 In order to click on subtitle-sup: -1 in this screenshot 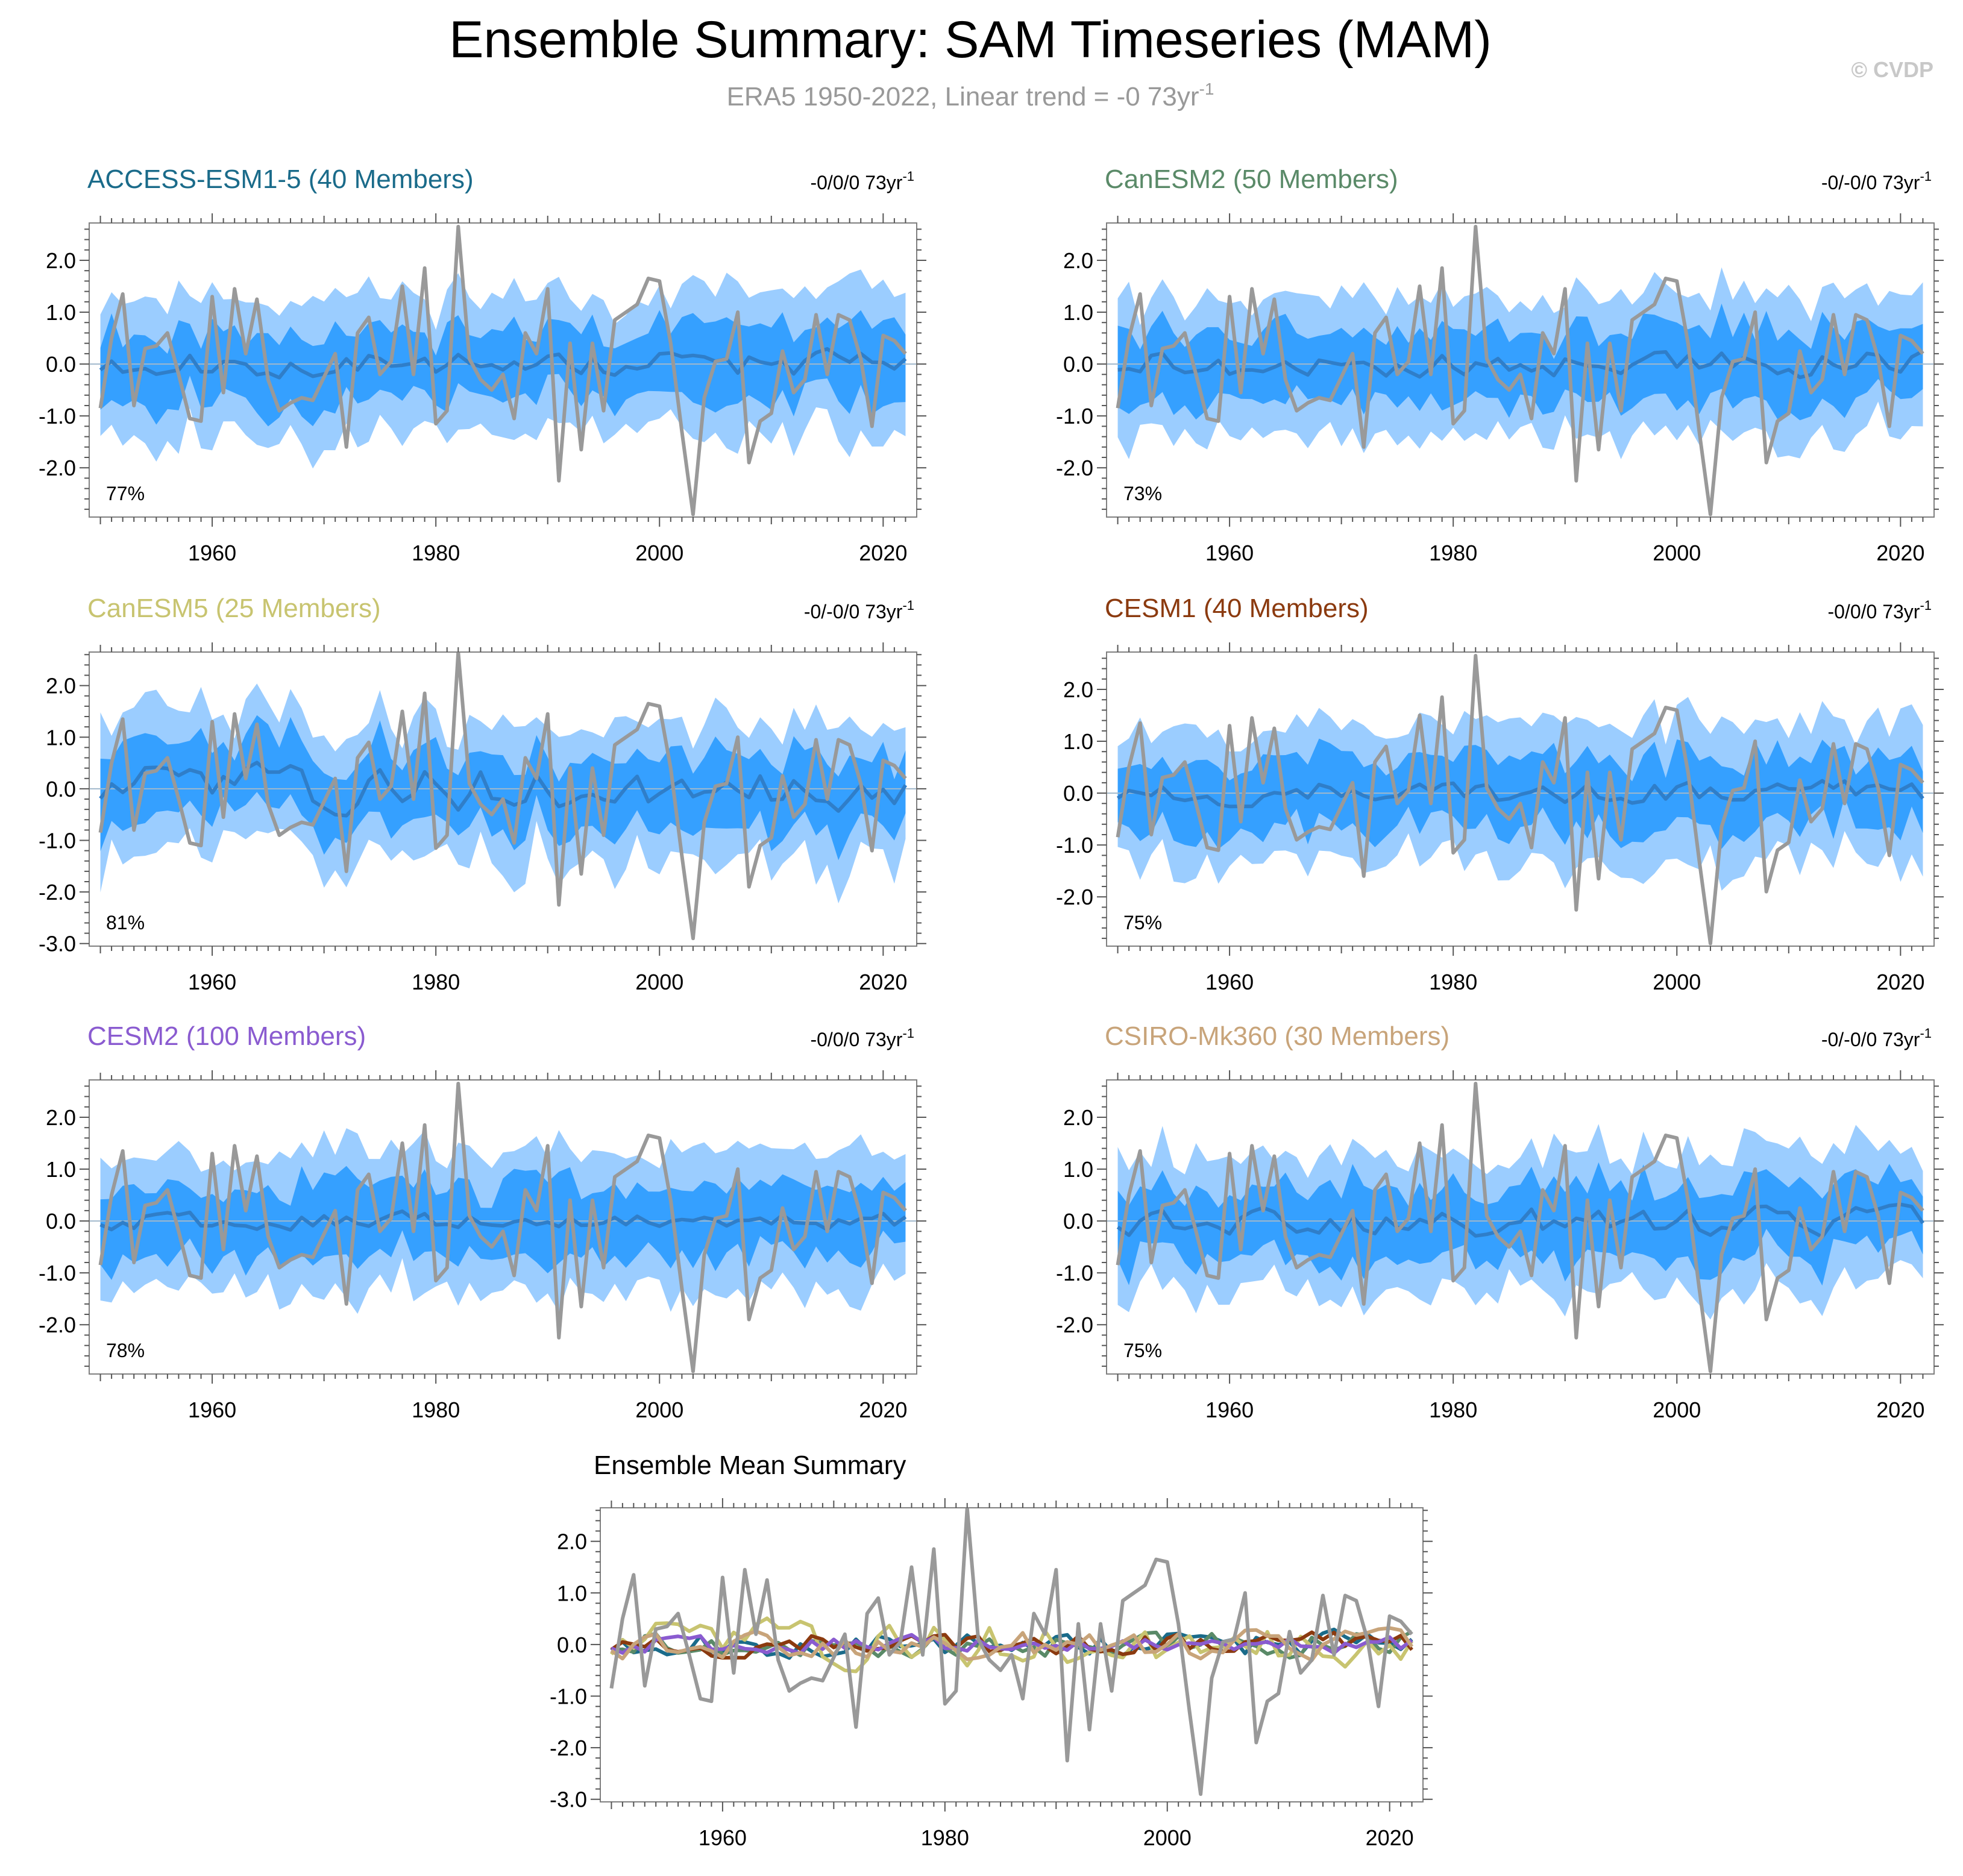, I will do `click(1206, 89)`.